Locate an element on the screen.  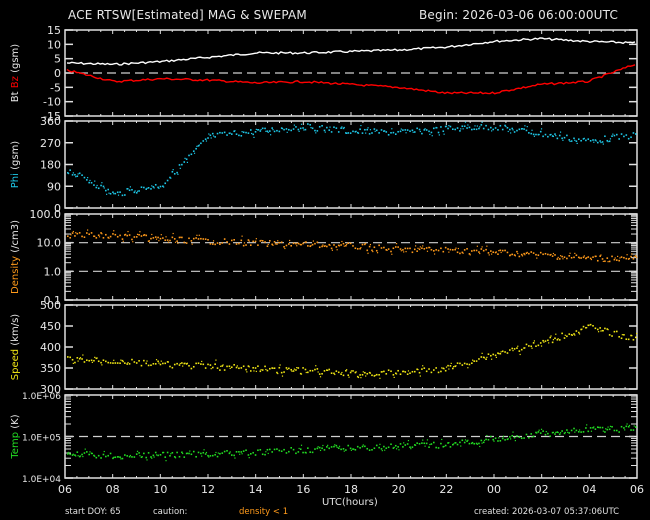
x-tick-label: 12 is located at coordinates (208, 489).